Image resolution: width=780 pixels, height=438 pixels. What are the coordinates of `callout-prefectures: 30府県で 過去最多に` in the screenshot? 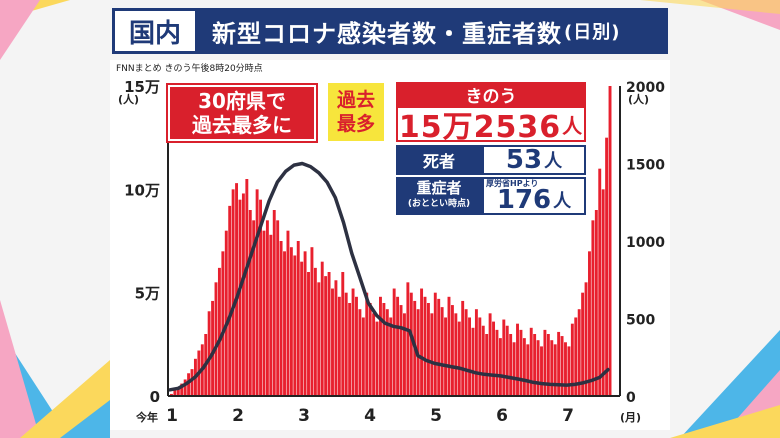 It's located at (242, 113).